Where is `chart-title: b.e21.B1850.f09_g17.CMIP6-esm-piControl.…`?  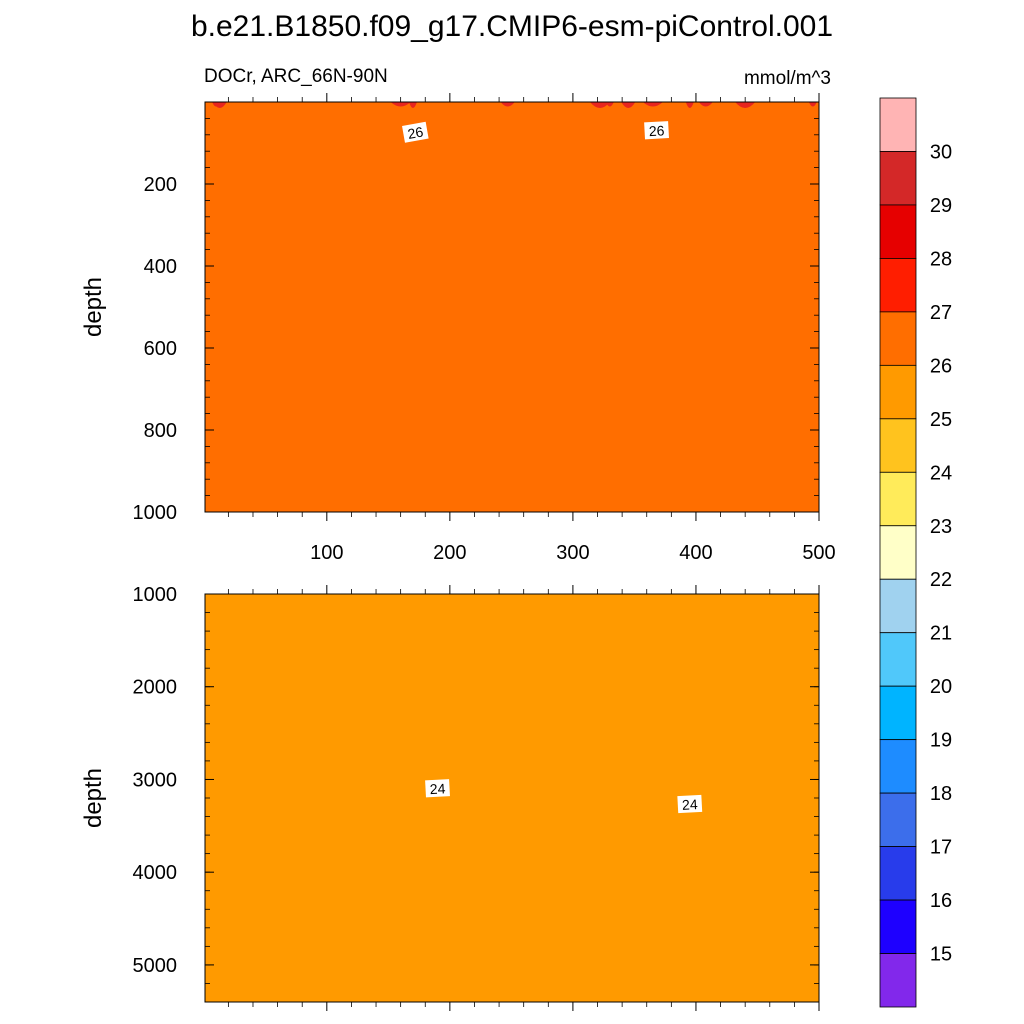
chart-title: b.e21.B1850.f09_g17.CMIP6-esm-piControl.… is located at coordinates (512, 26).